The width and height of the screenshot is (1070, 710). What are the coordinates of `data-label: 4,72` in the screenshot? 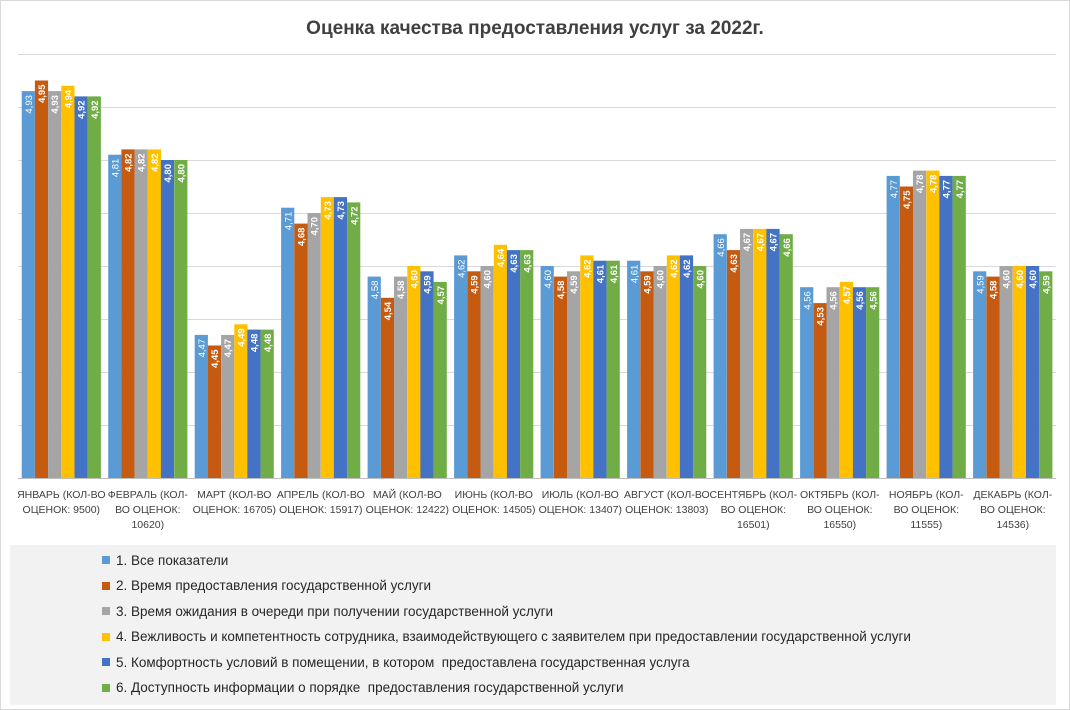 It's located at (354, 215).